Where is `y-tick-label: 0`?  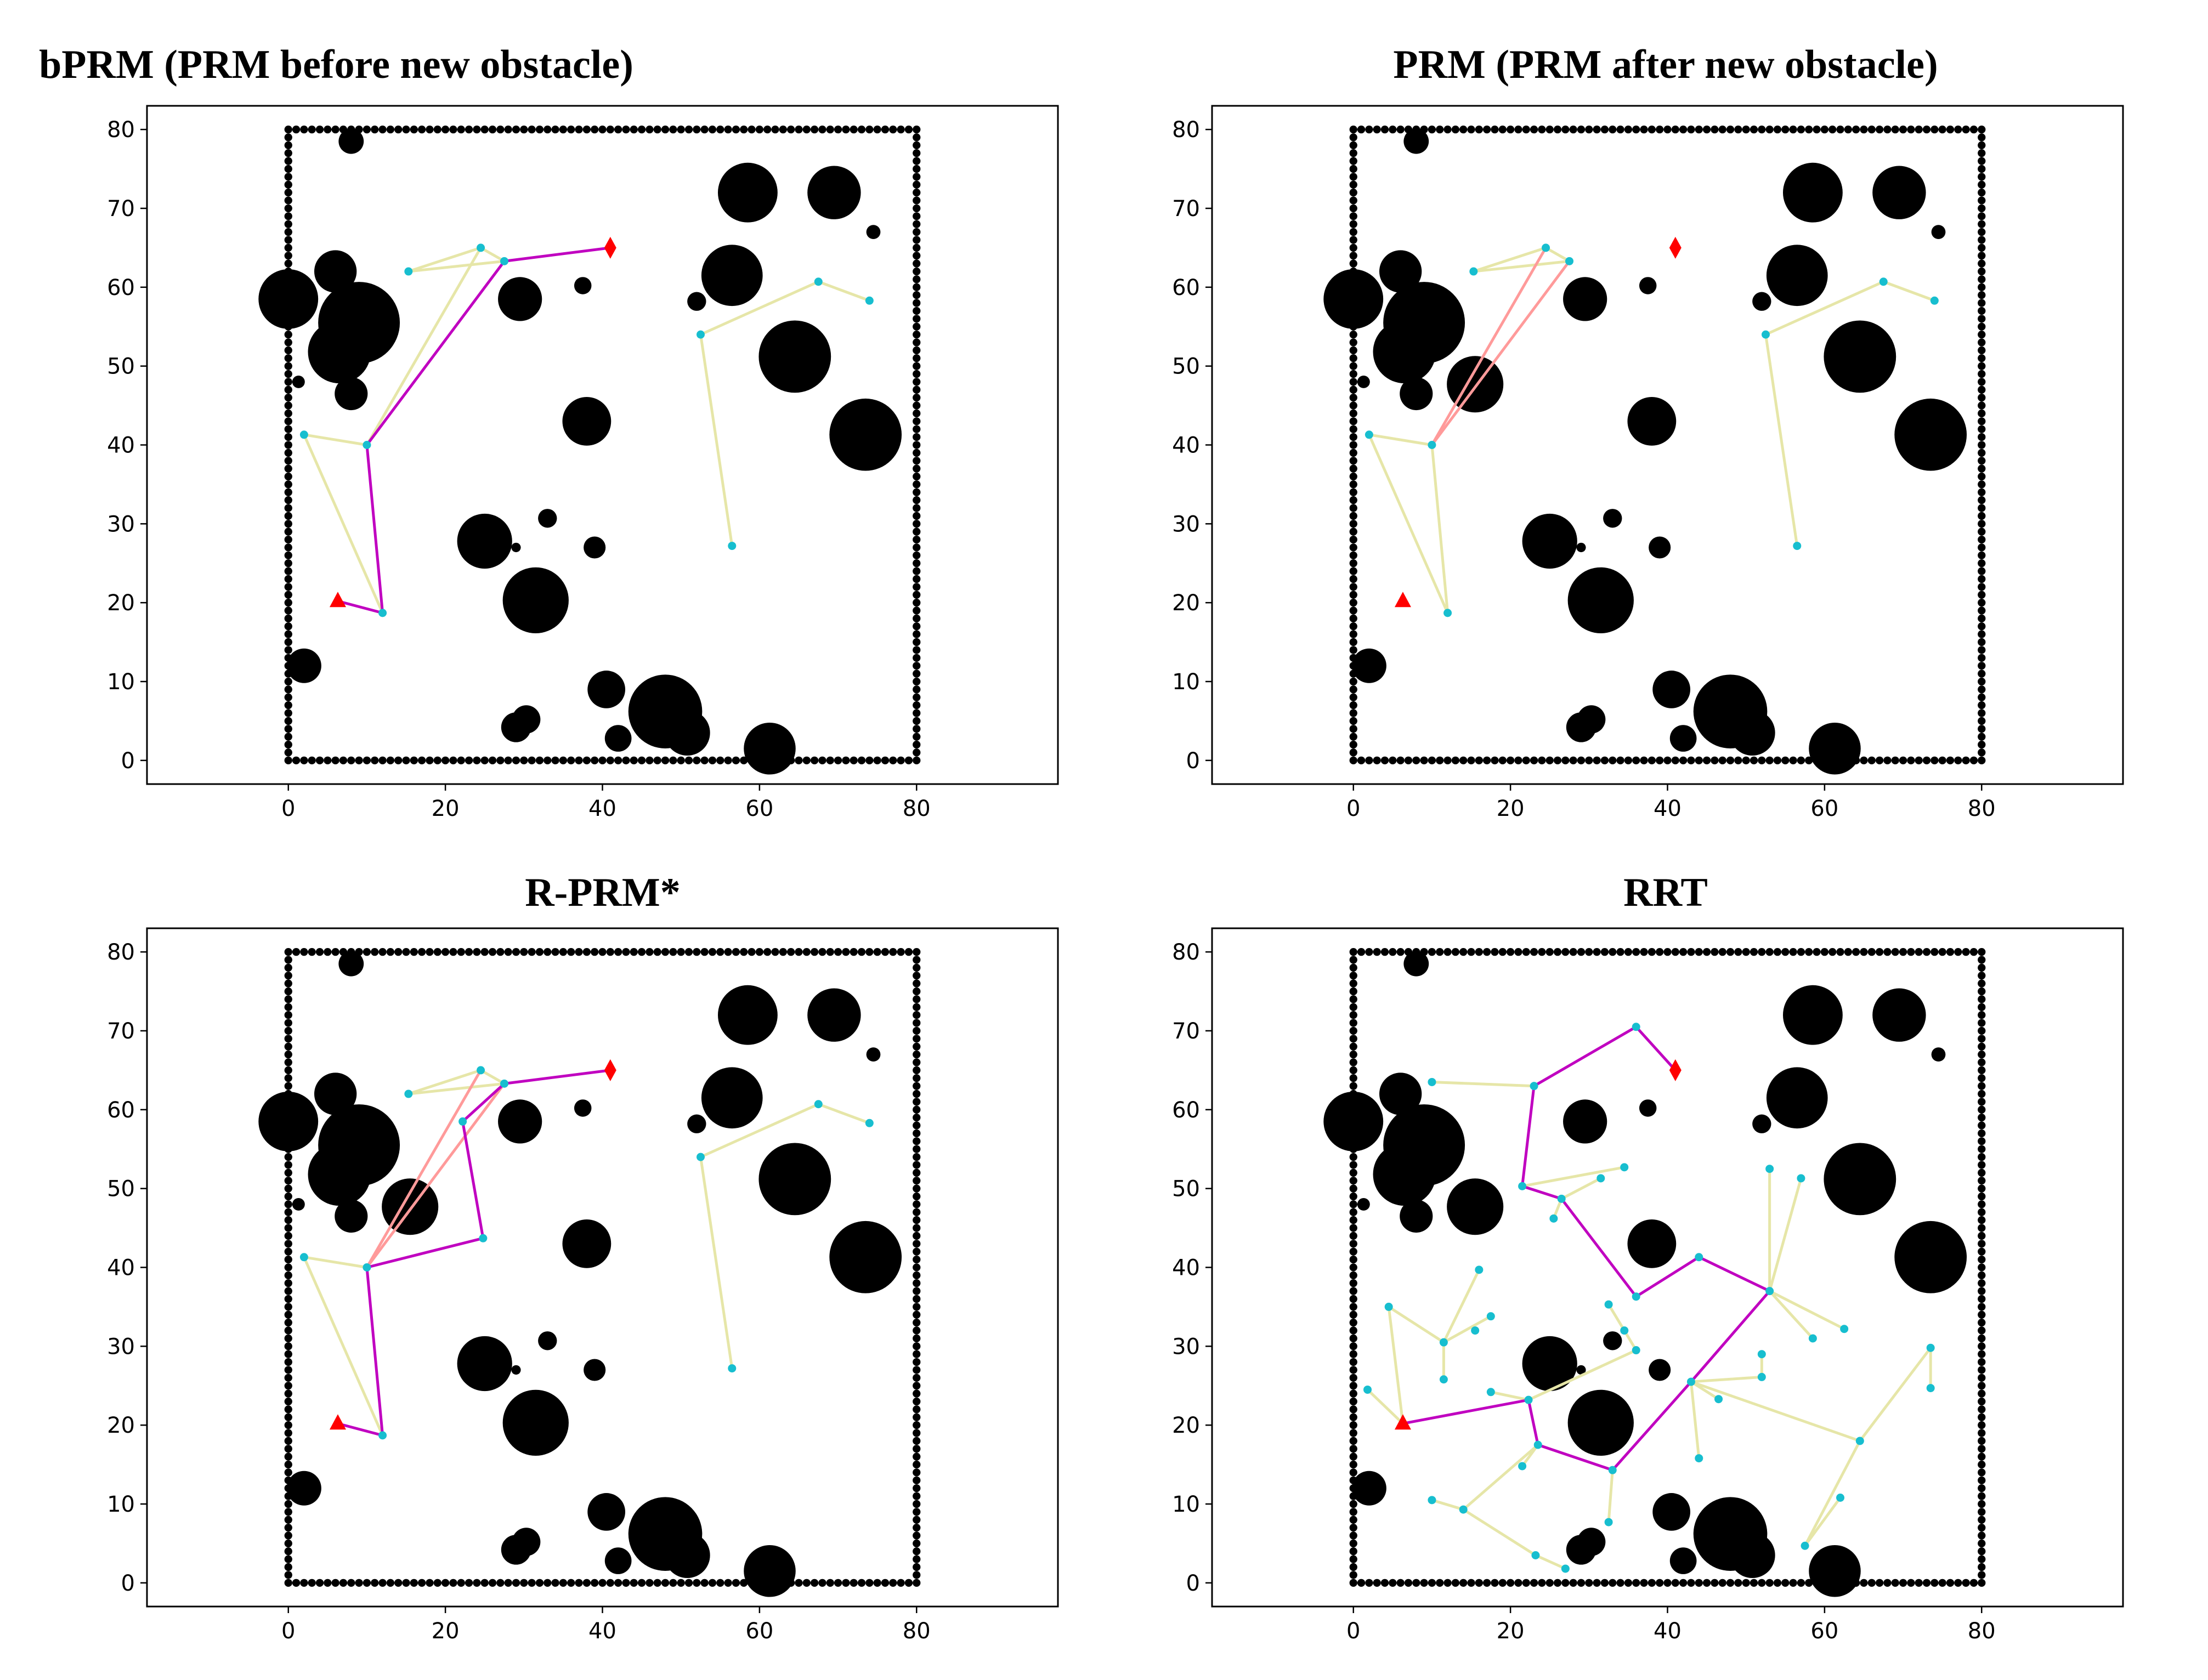 y-tick-label: 0 is located at coordinates (1193, 761).